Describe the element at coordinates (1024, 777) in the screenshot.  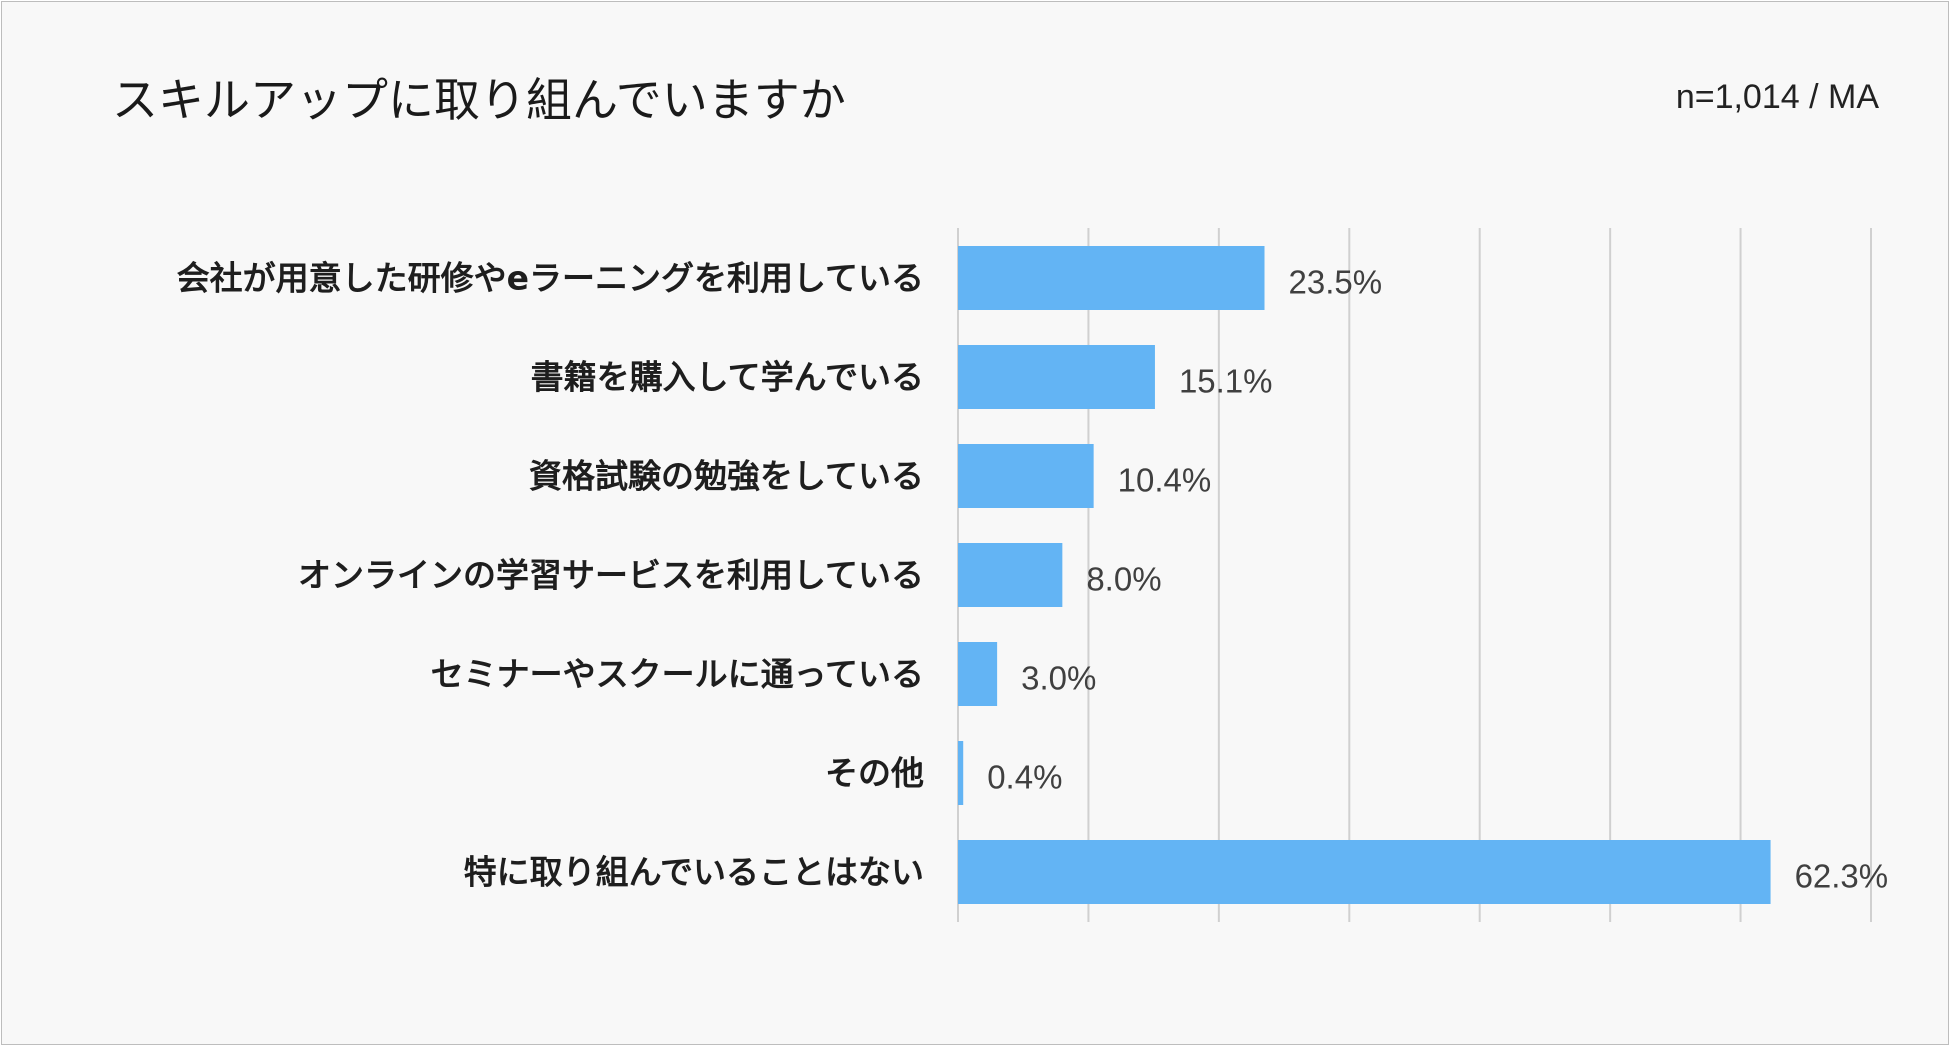
I see `value-label: 0.4%` at that location.